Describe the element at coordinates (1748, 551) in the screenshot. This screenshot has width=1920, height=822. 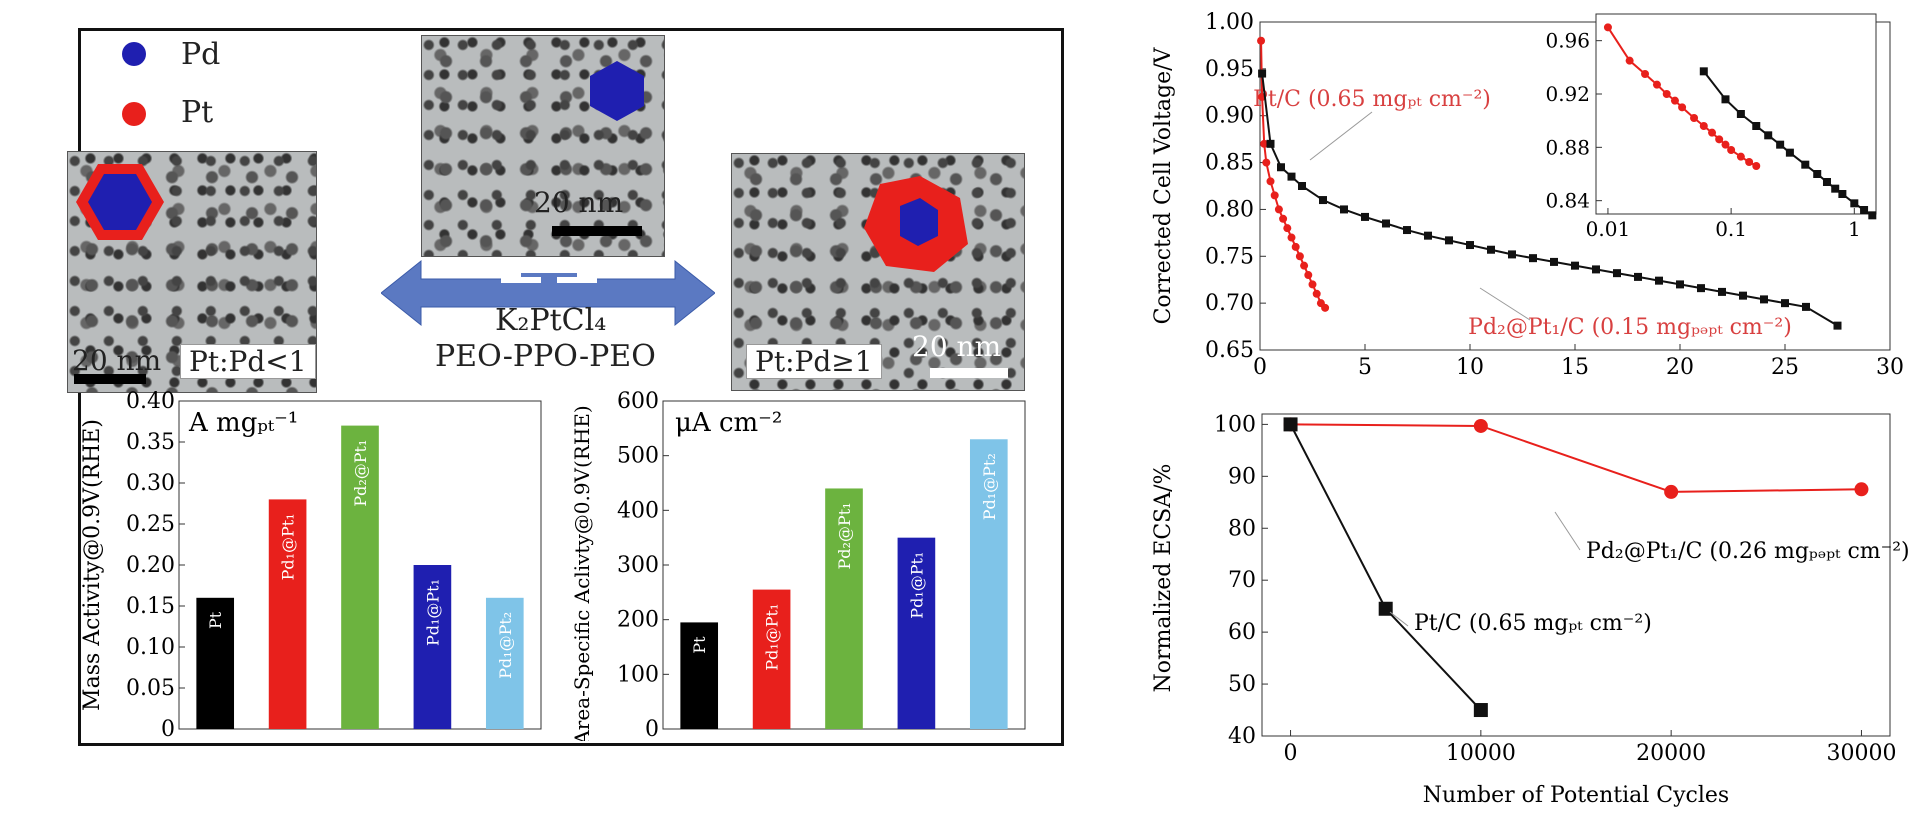
I see `series-label-pdpt: Pd₂@Pt₁/C (0.26 mgₚₔₚₜ cm⁻²)` at that location.